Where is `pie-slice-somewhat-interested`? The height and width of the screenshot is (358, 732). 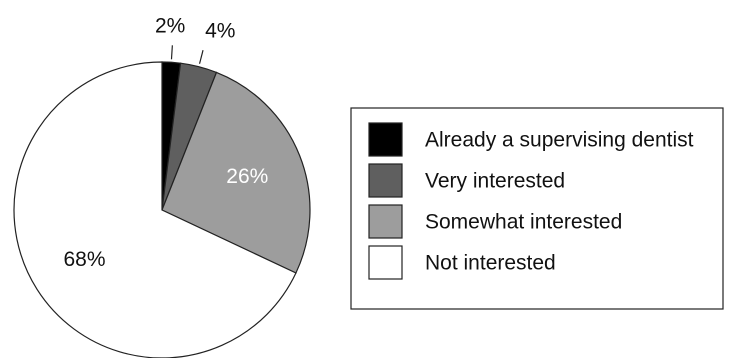 pie-slice-somewhat-interested is located at coordinates (236, 172).